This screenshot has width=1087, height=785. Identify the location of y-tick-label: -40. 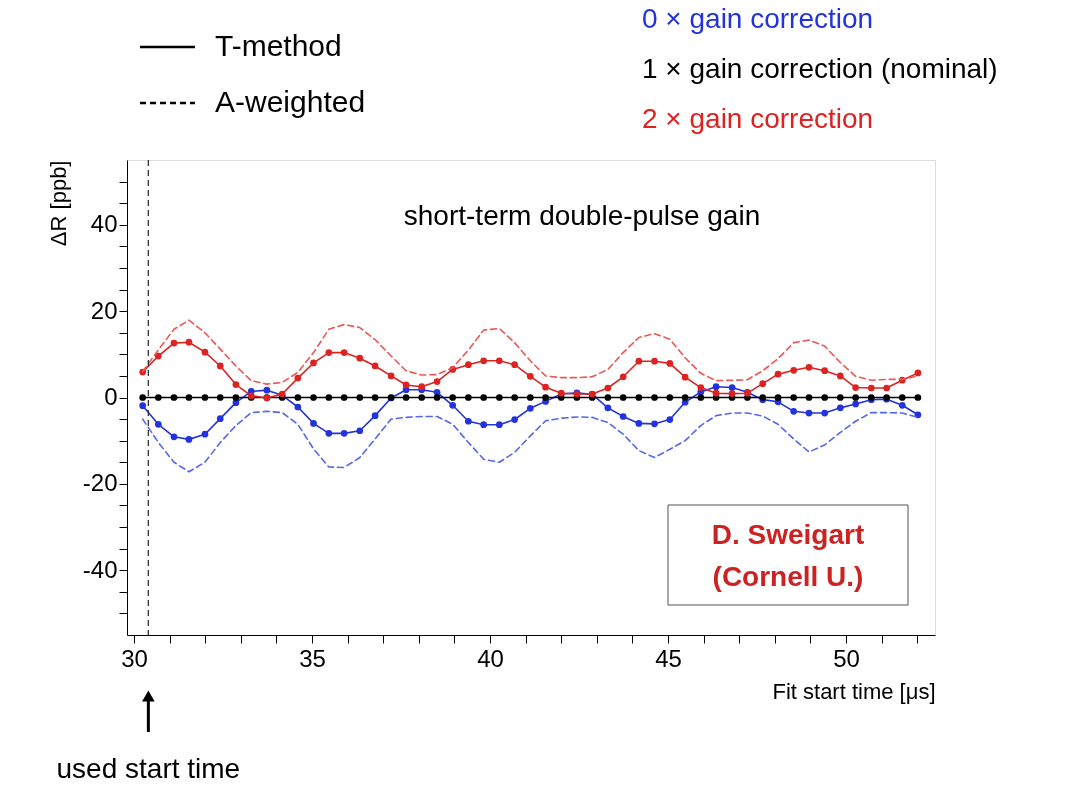
(100, 569).